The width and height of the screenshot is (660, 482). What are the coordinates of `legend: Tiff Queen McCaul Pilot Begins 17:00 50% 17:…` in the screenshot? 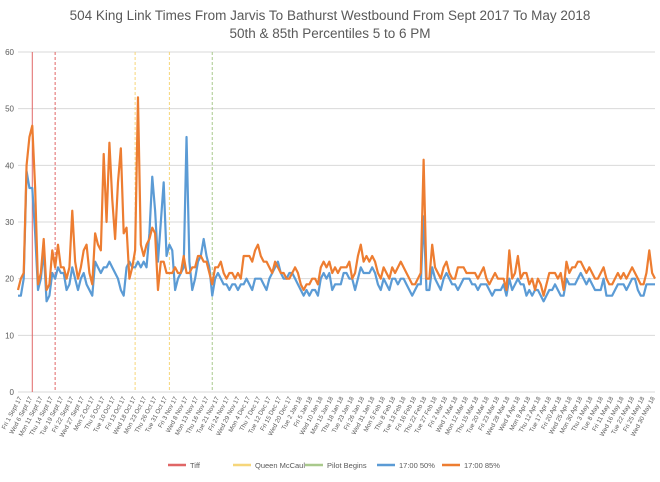 It's located at (334, 465).